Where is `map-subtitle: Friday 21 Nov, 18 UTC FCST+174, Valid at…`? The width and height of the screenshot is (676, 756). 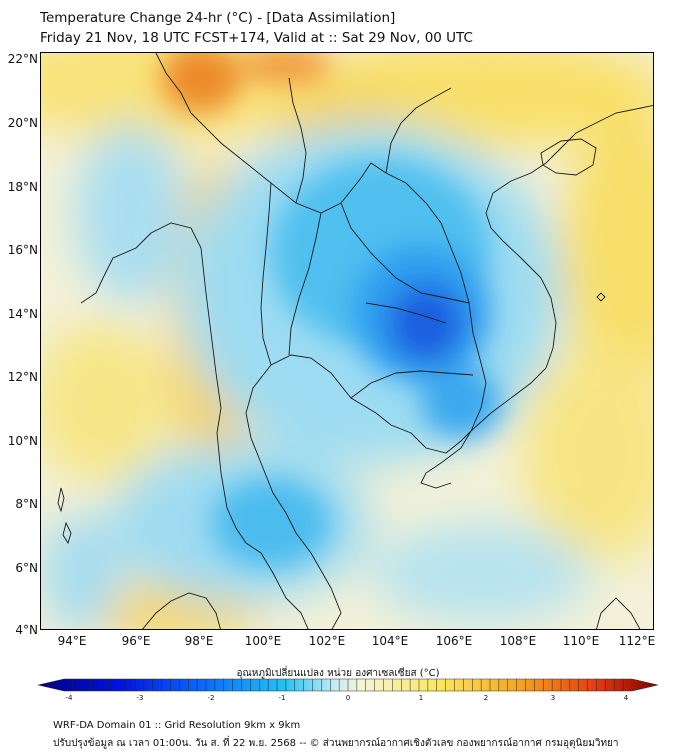 map-subtitle: Friday 21 Nov, 18 UTC FCST+174, Valid at… is located at coordinates (256, 38).